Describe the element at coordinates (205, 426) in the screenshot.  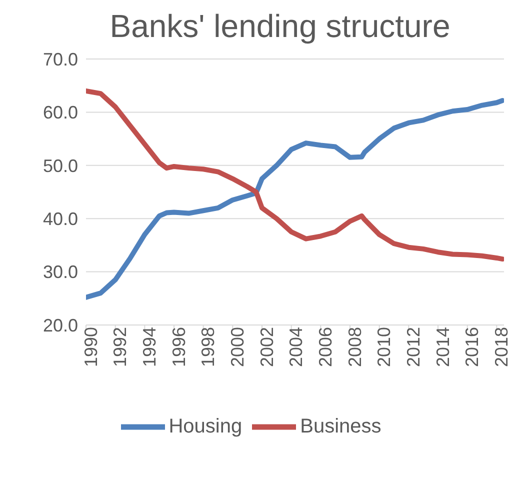
I see `legend-label: Housing` at that location.